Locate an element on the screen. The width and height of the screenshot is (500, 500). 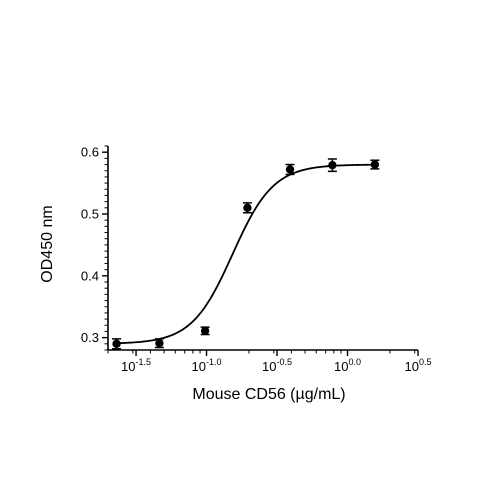
y-tick-label: 0.3 is located at coordinates (90, 337).